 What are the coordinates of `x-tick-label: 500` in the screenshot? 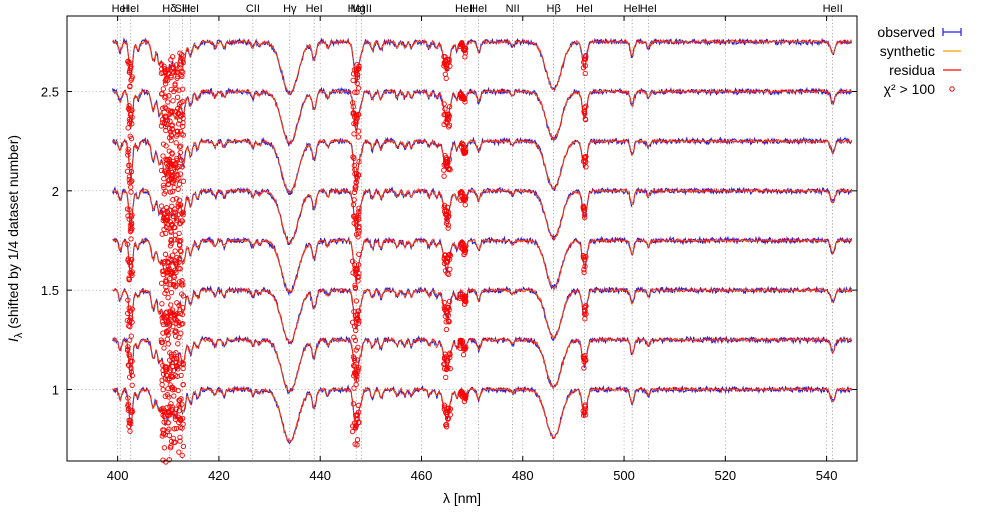 It's located at (624, 475).